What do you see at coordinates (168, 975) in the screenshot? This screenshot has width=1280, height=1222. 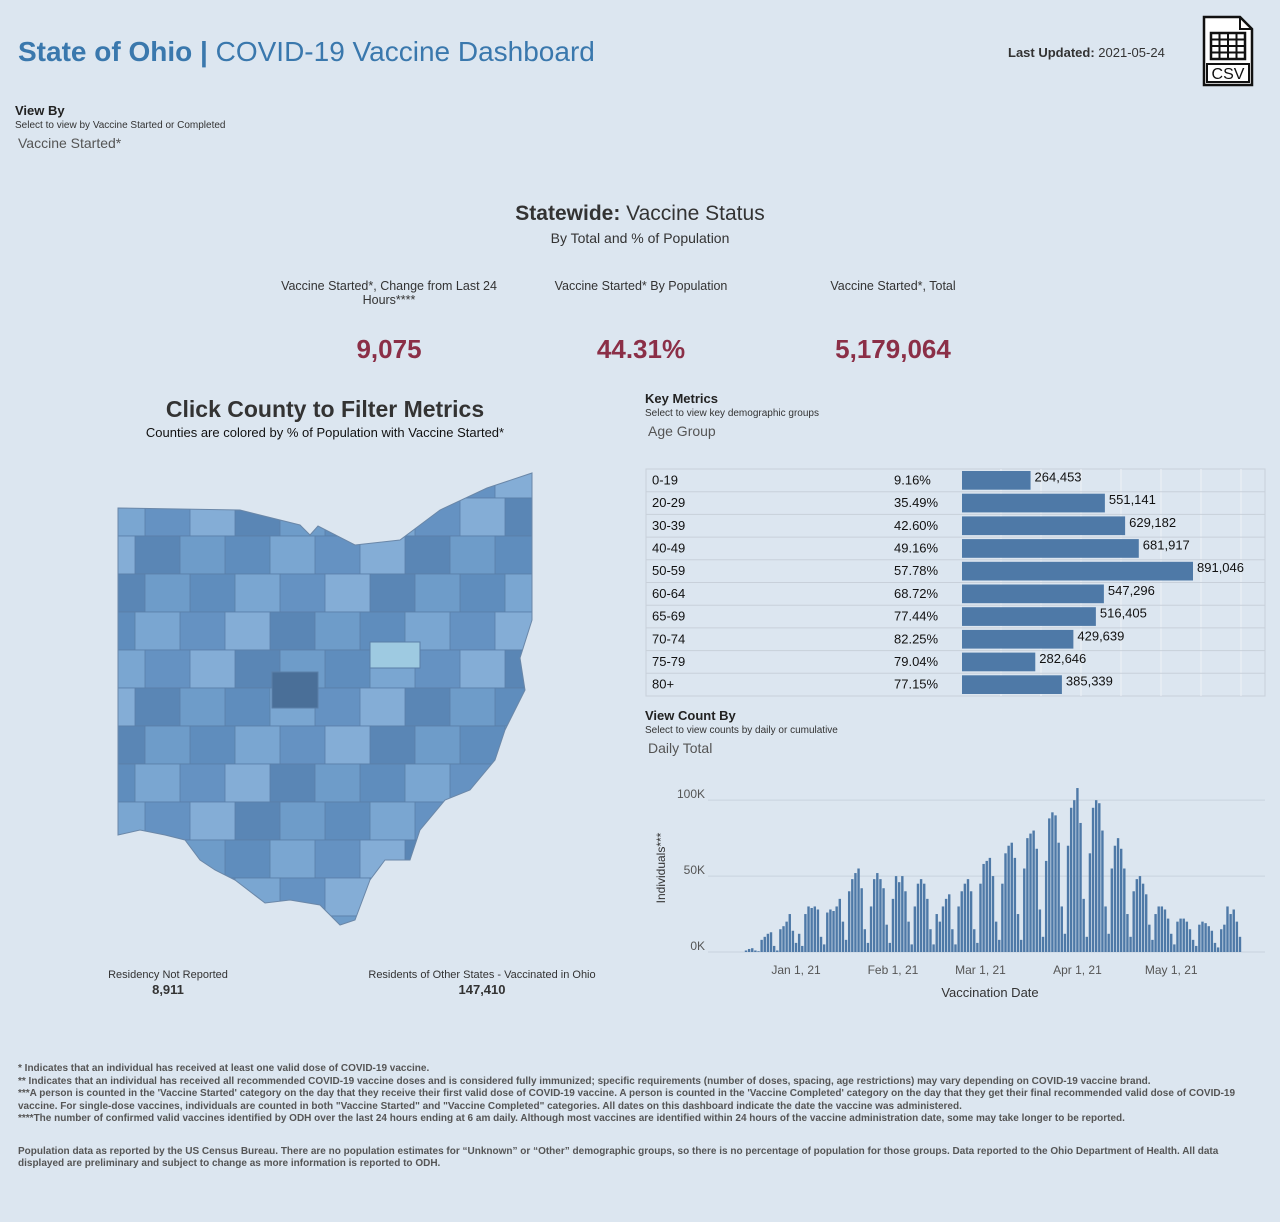 I see `note-label: Residency Not Reported` at bounding box center [168, 975].